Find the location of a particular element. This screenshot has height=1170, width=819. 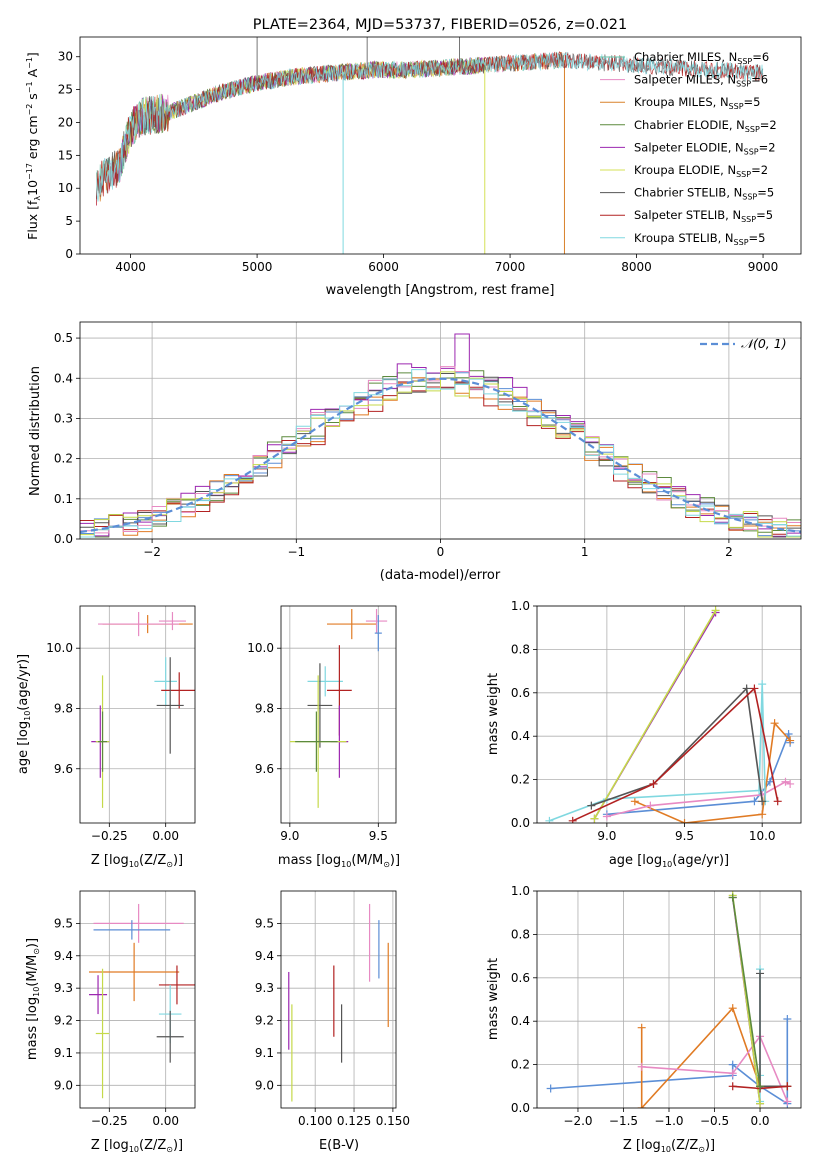

axes-mass-vs-EBV: 0.100 0.125 0.150 9.0 9.1 9.2 9.3 9.4 9.5 is located at coordinates (332, 1009).